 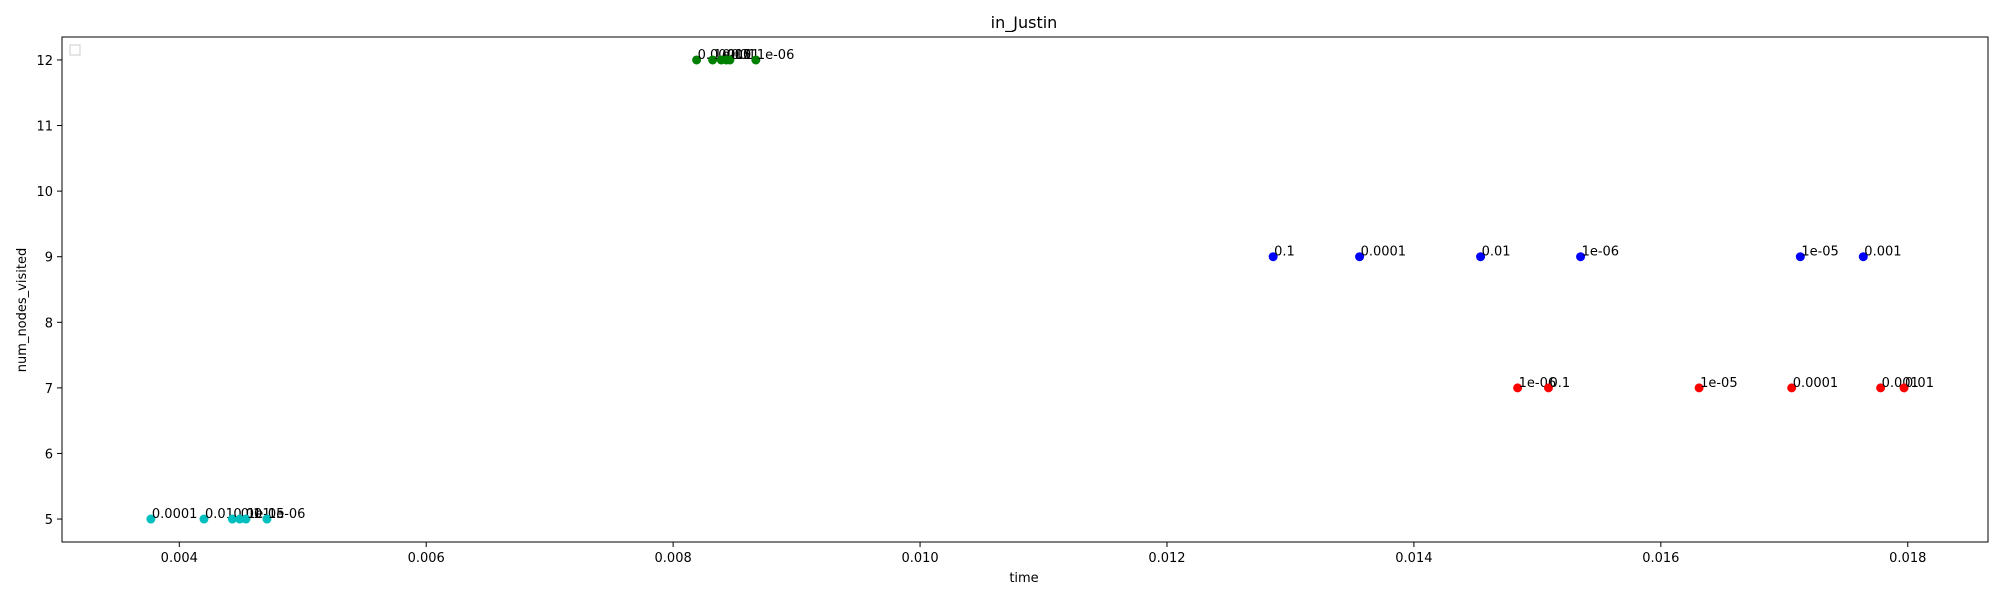 I want to click on y-axis: 5 6 7 8 9 10 11 12, so click(x=49, y=291).